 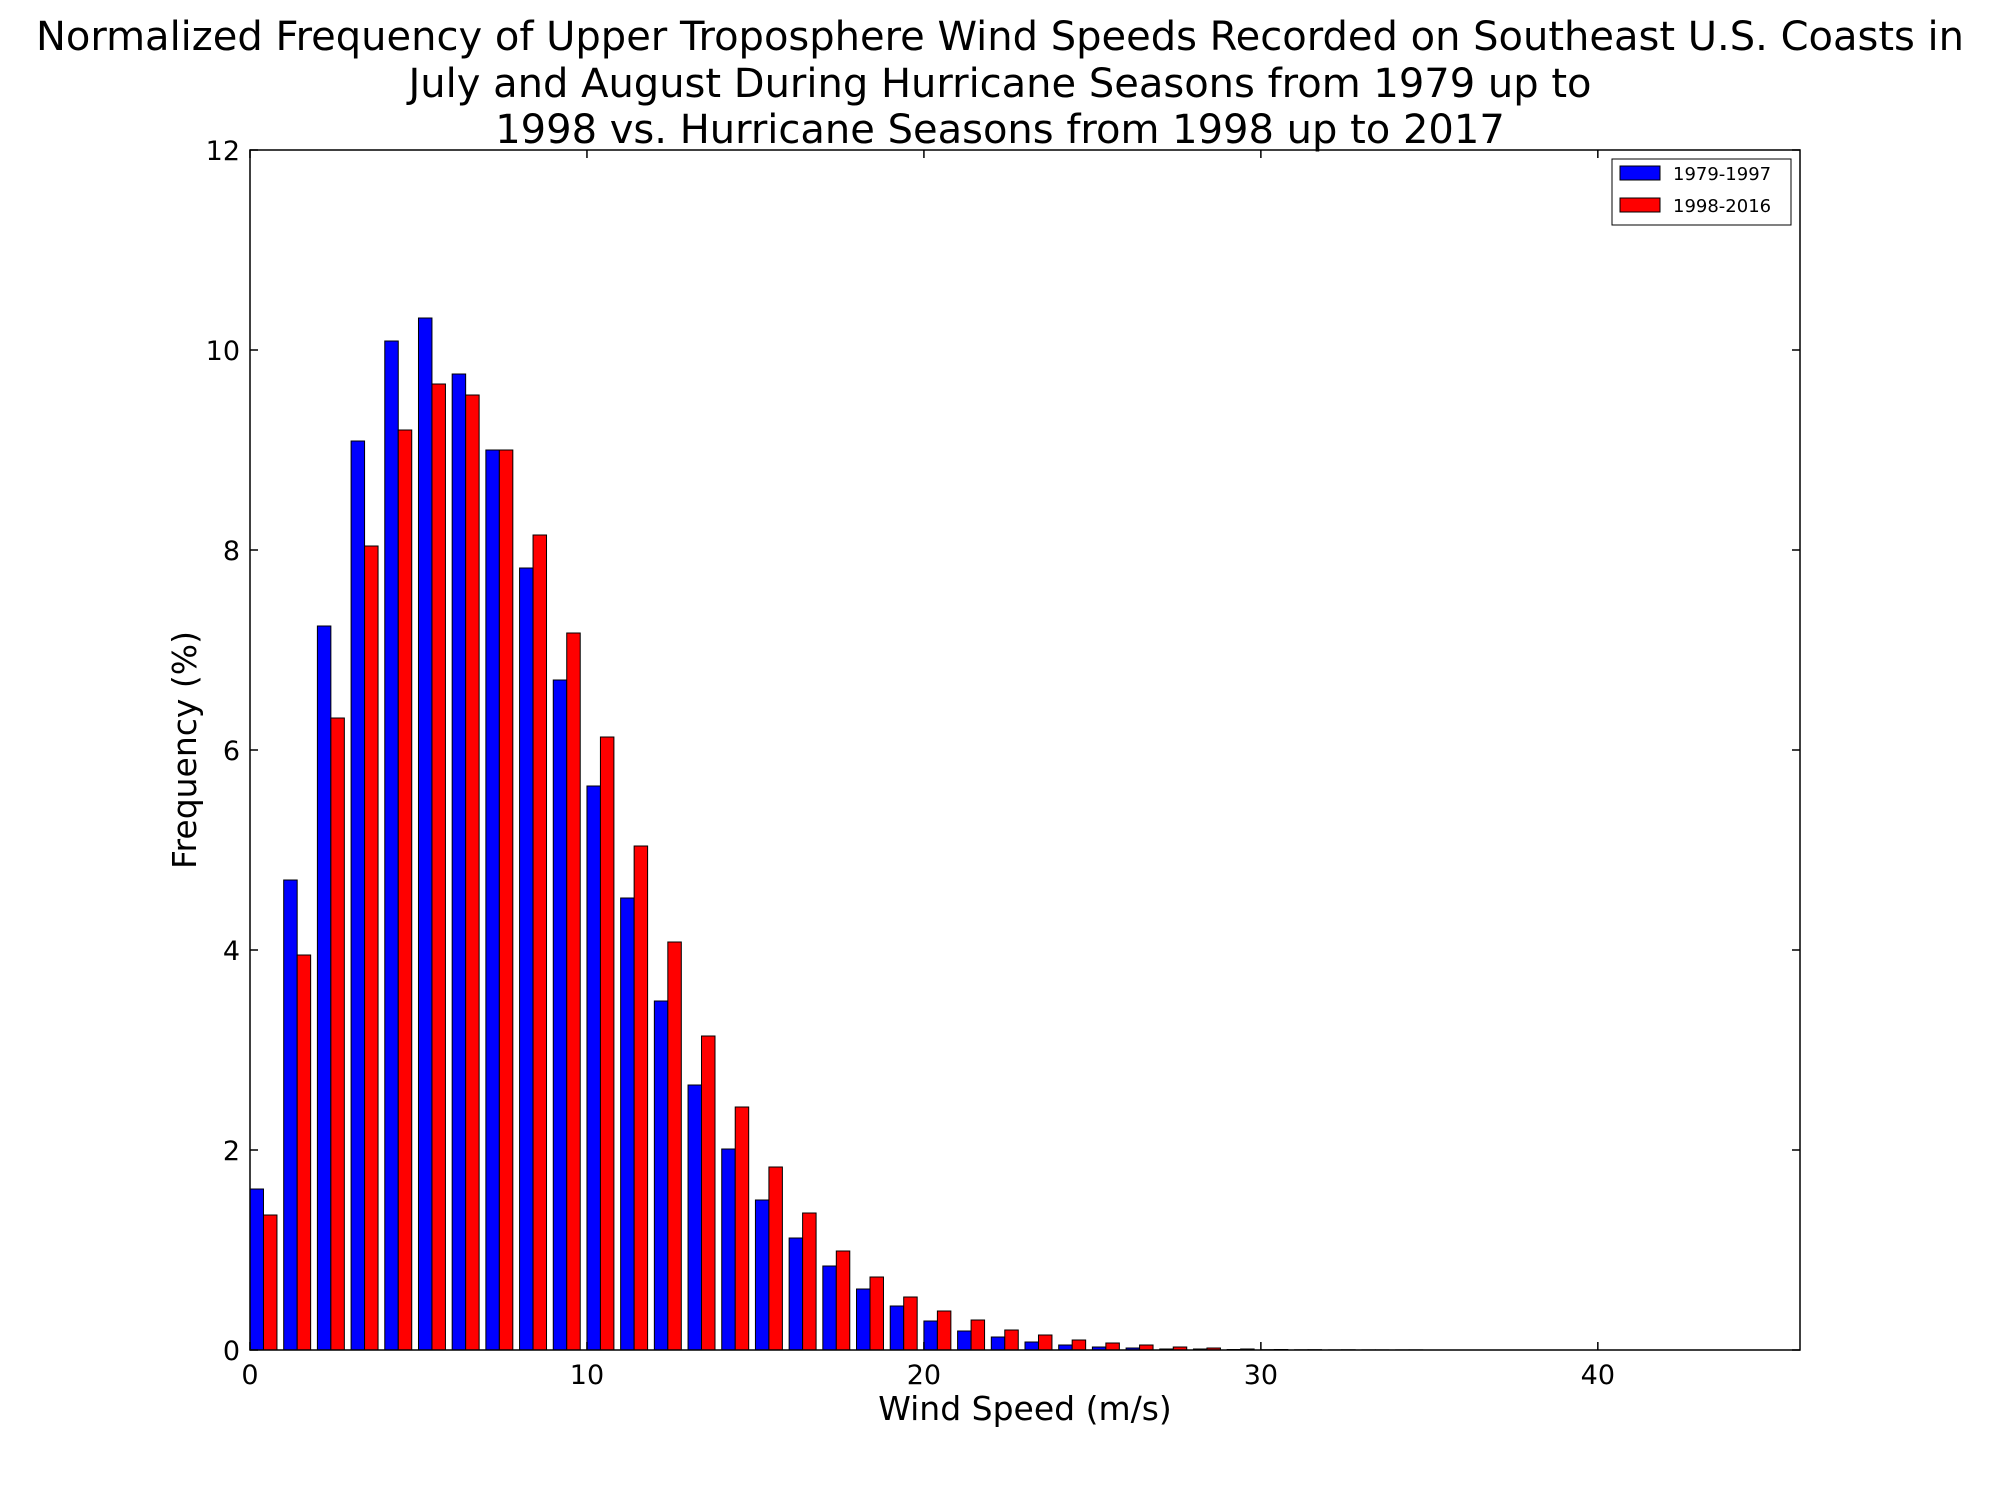 I want to click on y-tick-label: 4, so click(x=231, y=951).